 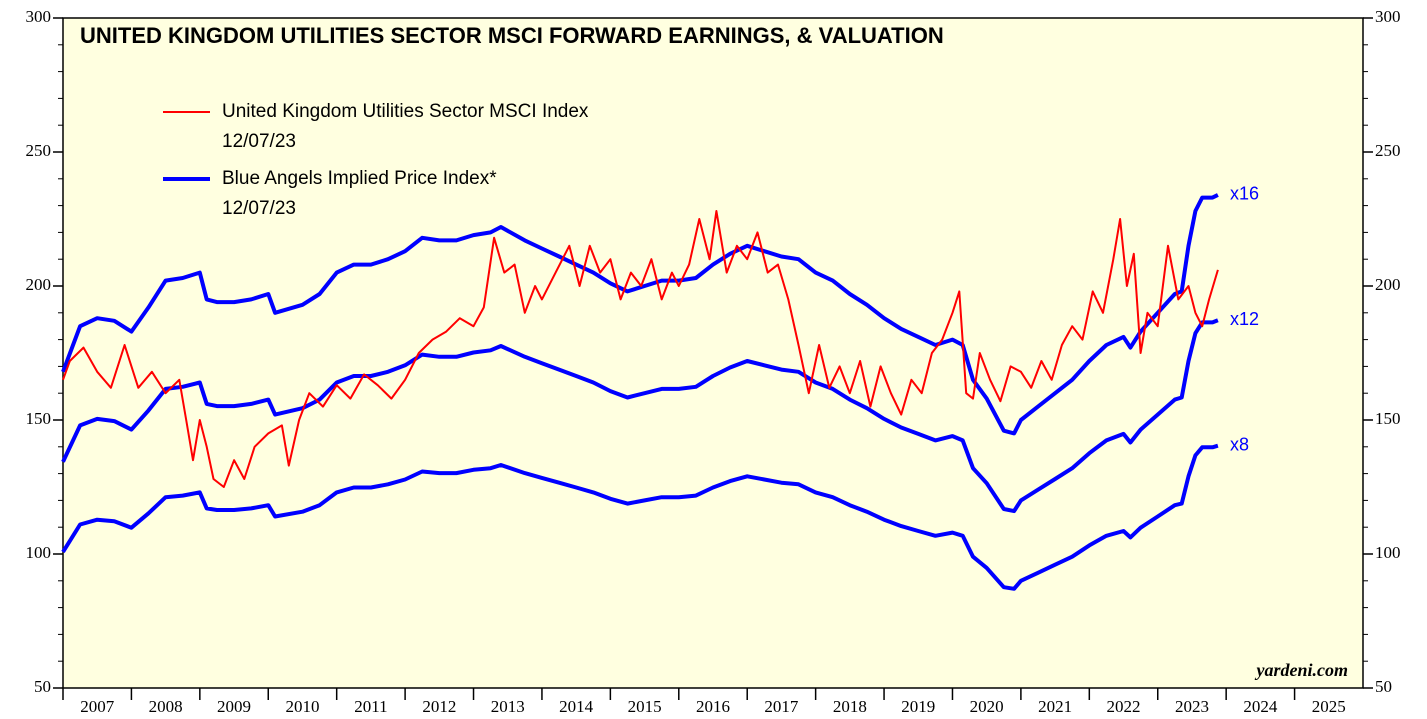 I want to click on x-tick-label: 2020, so click(x=987, y=706).